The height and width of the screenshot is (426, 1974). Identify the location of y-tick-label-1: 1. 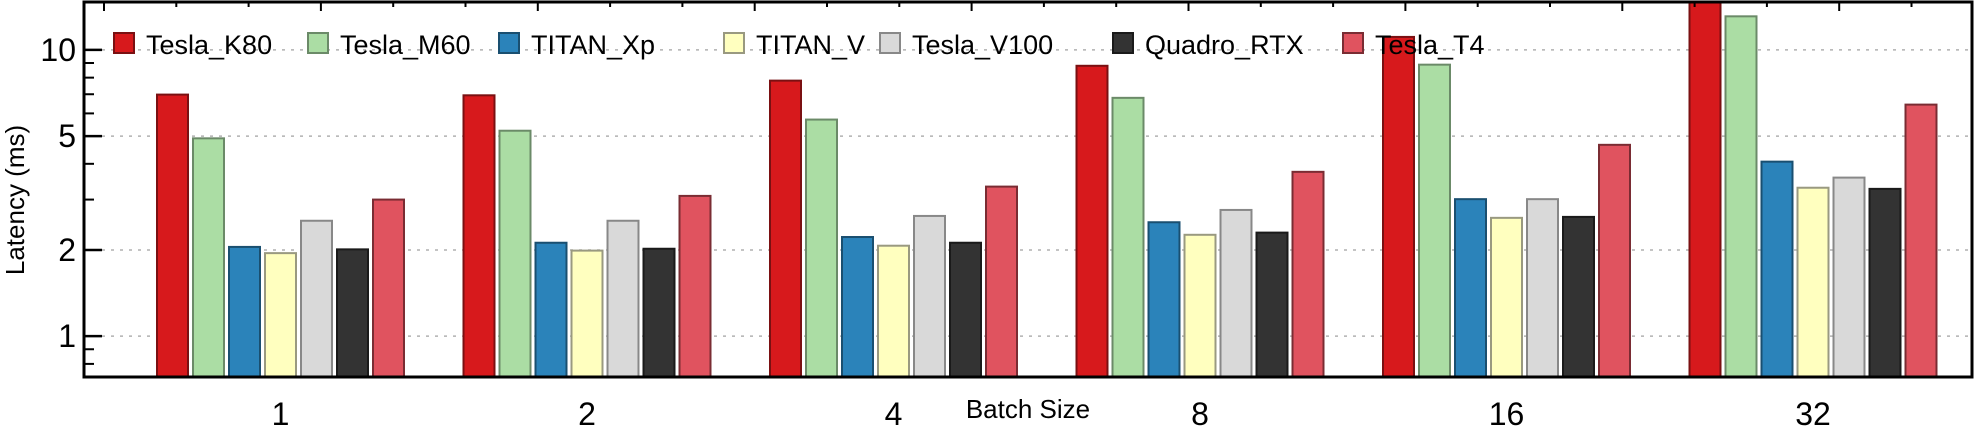
(67, 336).